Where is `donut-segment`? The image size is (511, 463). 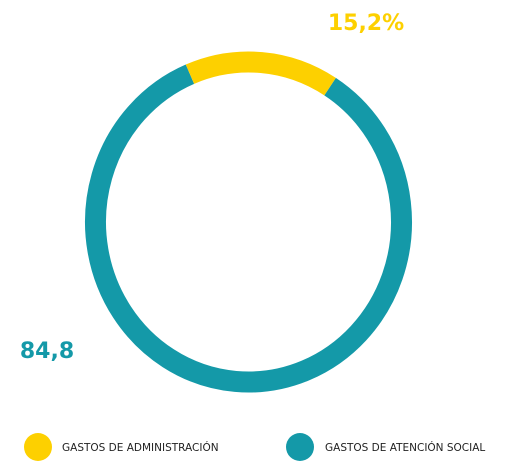
donut-segment is located at coordinates (260, 73).